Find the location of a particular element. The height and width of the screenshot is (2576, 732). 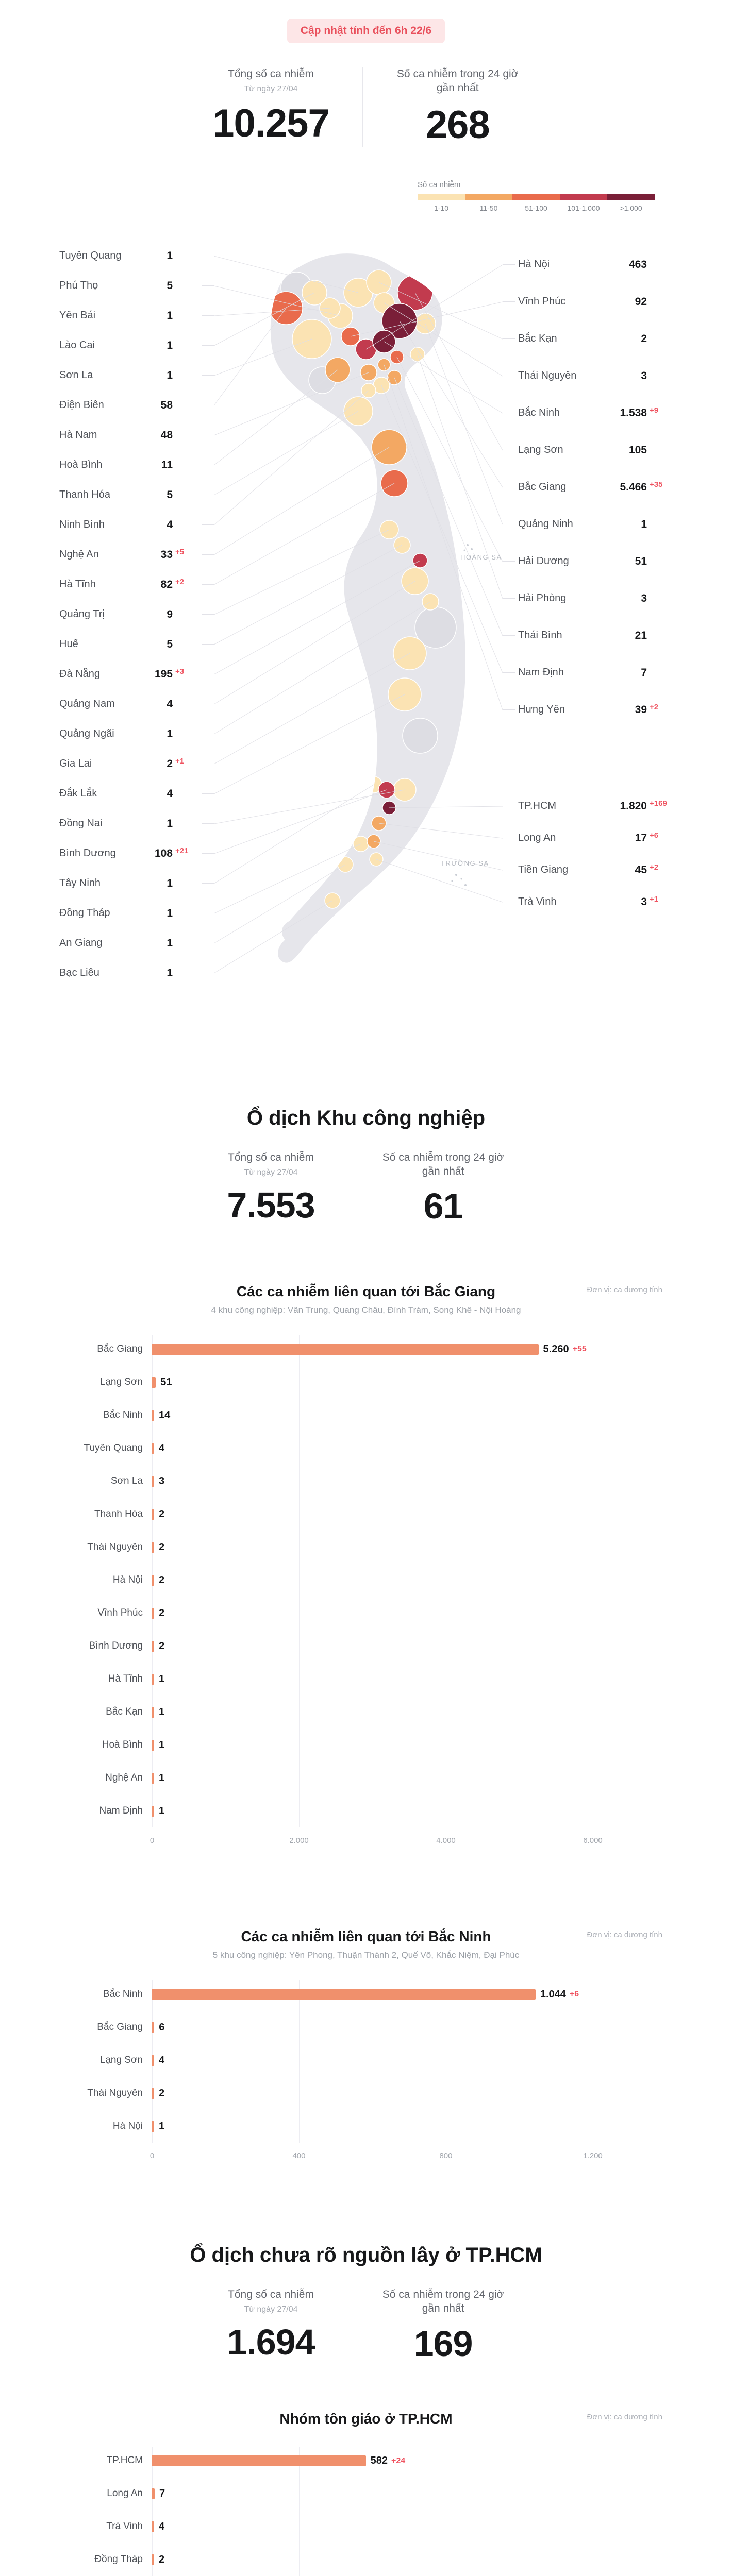

province-name: TP.HCM is located at coordinates (537, 806).